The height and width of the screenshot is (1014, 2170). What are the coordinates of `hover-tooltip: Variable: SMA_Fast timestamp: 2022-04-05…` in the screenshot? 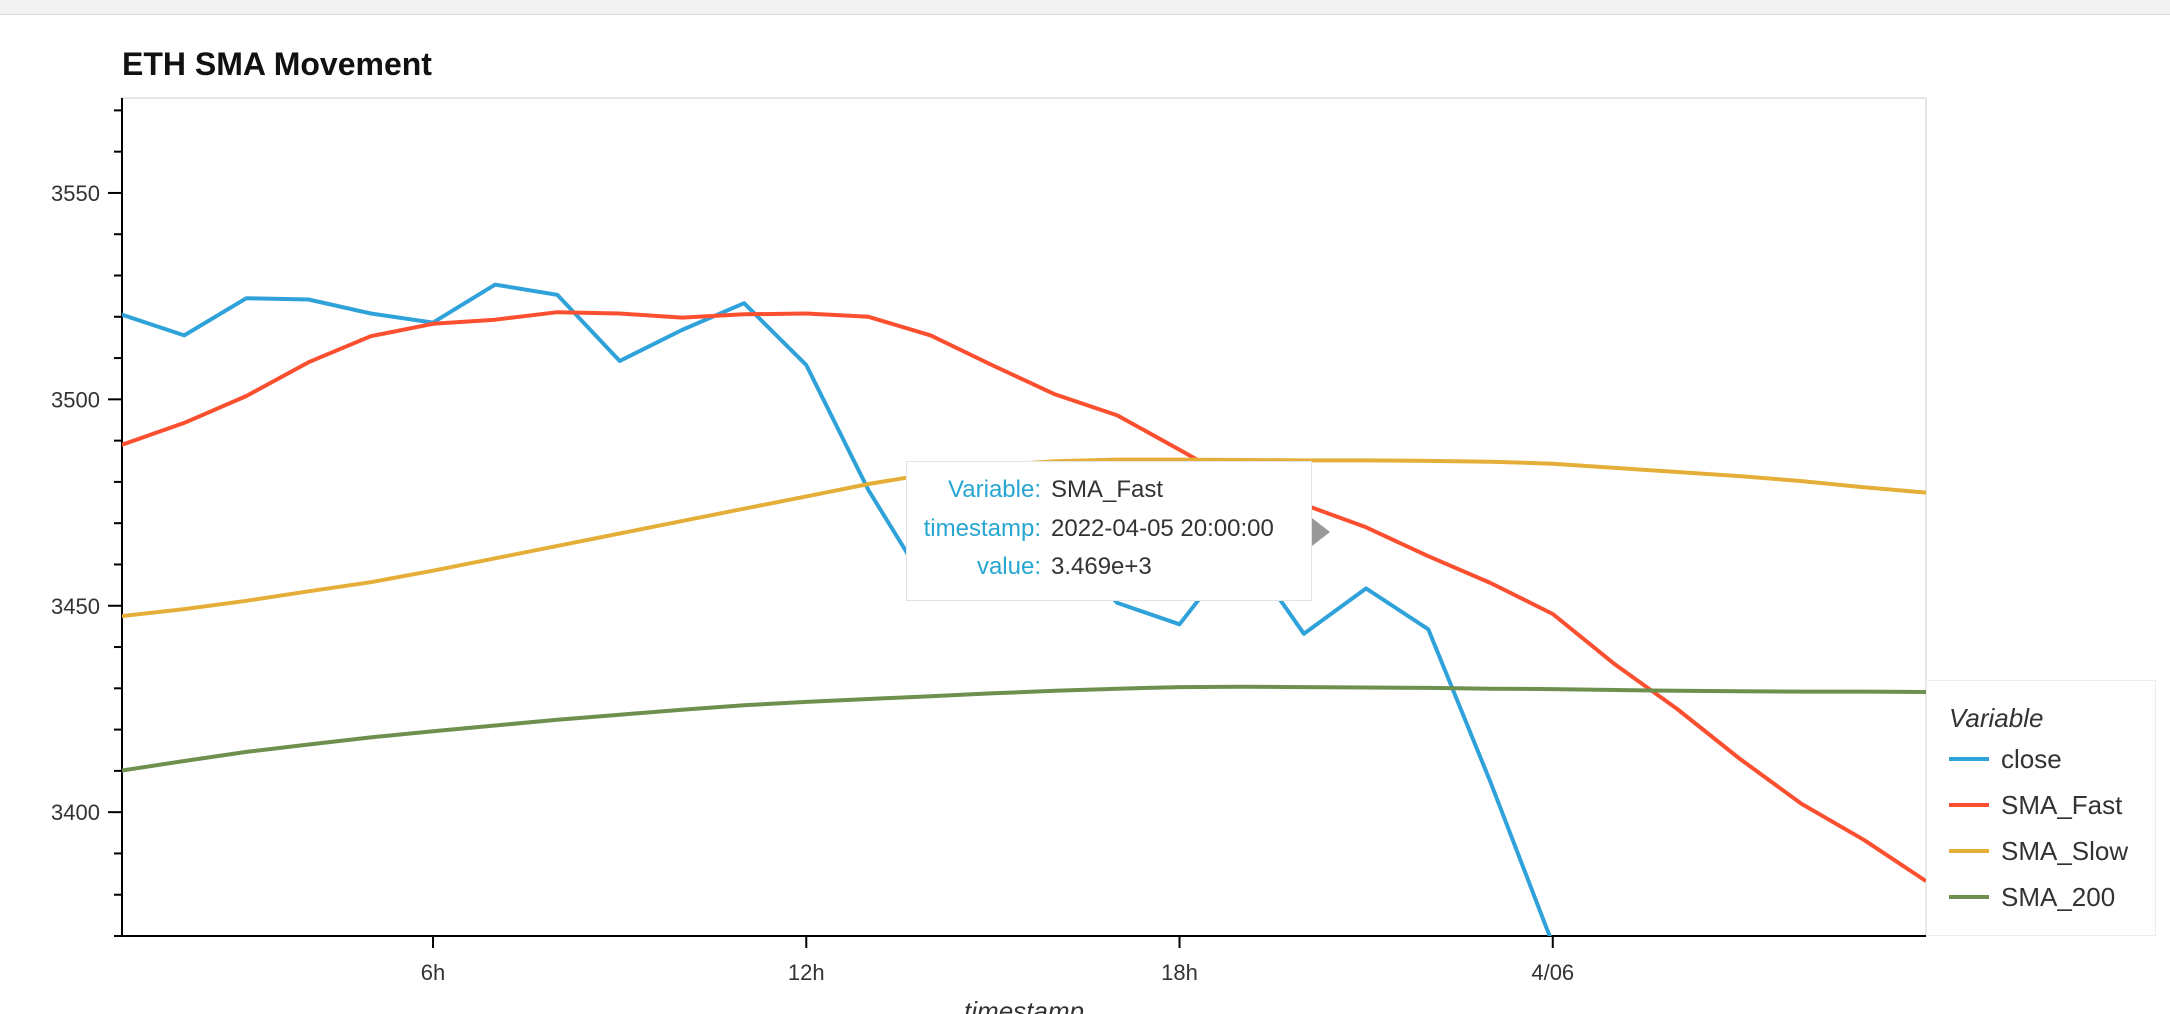 It's located at (1109, 531).